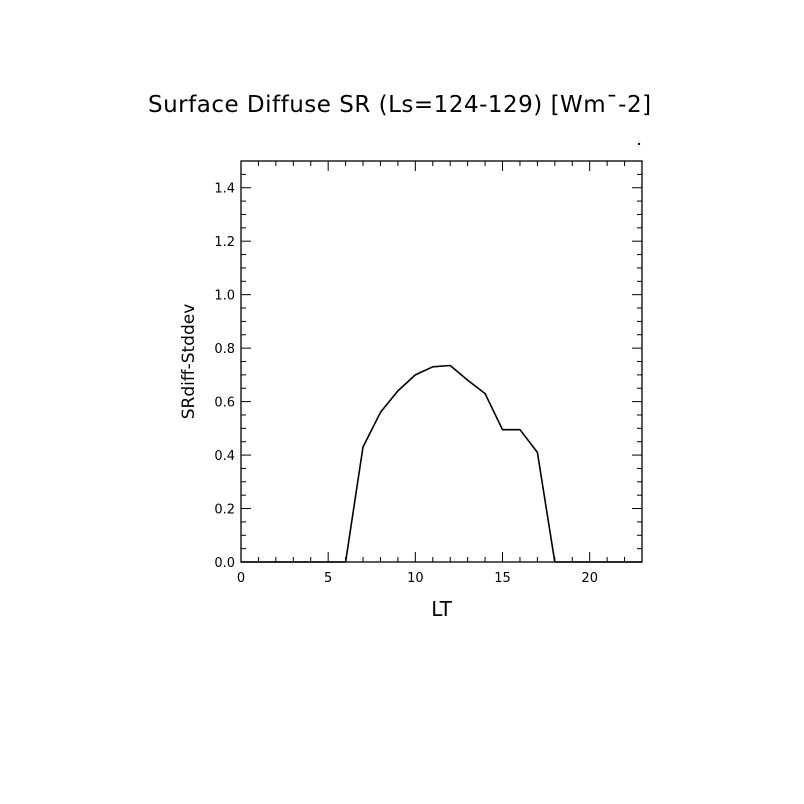 The height and width of the screenshot is (804, 804). I want to click on y-axis-label: SRdiff-Stddev, so click(189, 362).